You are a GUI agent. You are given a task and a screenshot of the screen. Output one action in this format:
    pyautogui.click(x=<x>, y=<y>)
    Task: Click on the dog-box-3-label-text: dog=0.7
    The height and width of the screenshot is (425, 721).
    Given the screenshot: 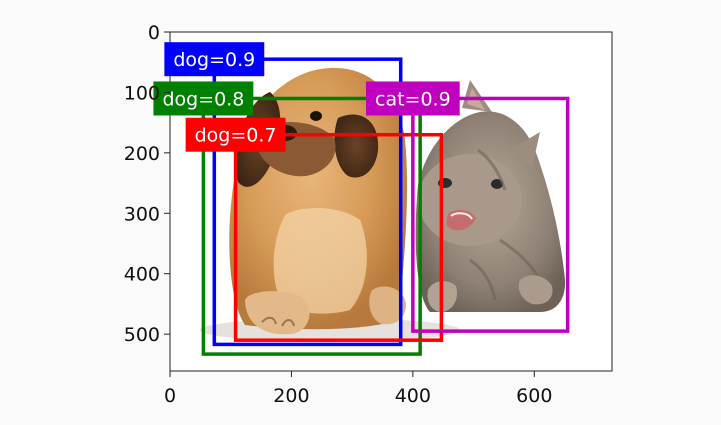 What is the action you would take?
    pyautogui.click(x=236, y=136)
    